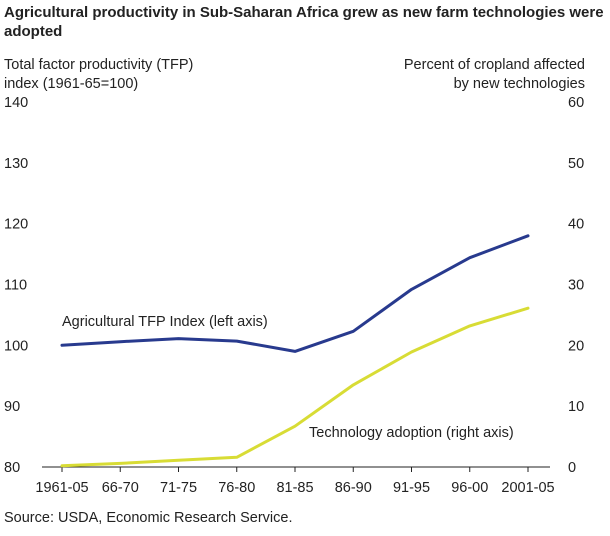  Describe the element at coordinates (61, 488) in the screenshot. I see `x-axis-tick-label: 1961-05` at that location.